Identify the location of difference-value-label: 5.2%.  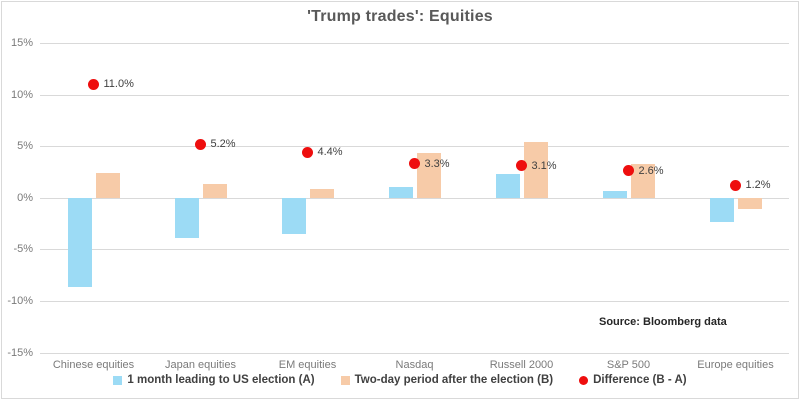
(223, 144).